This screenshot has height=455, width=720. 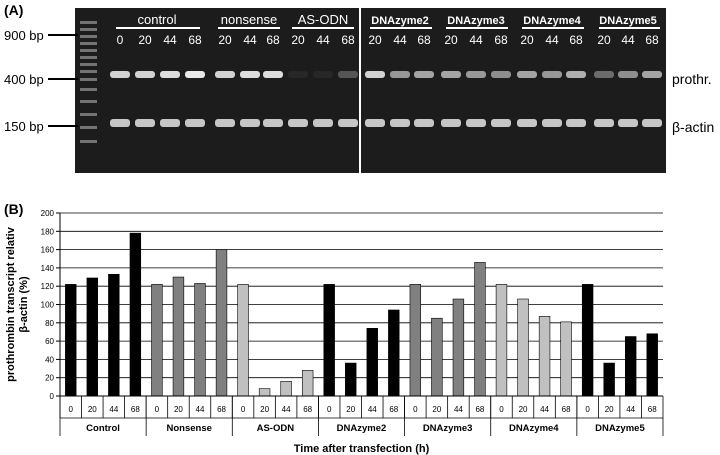 What do you see at coordinates (49, 378) in the screenshot?
I see `y-tick-label: 20` at bounding box center [49, 378].